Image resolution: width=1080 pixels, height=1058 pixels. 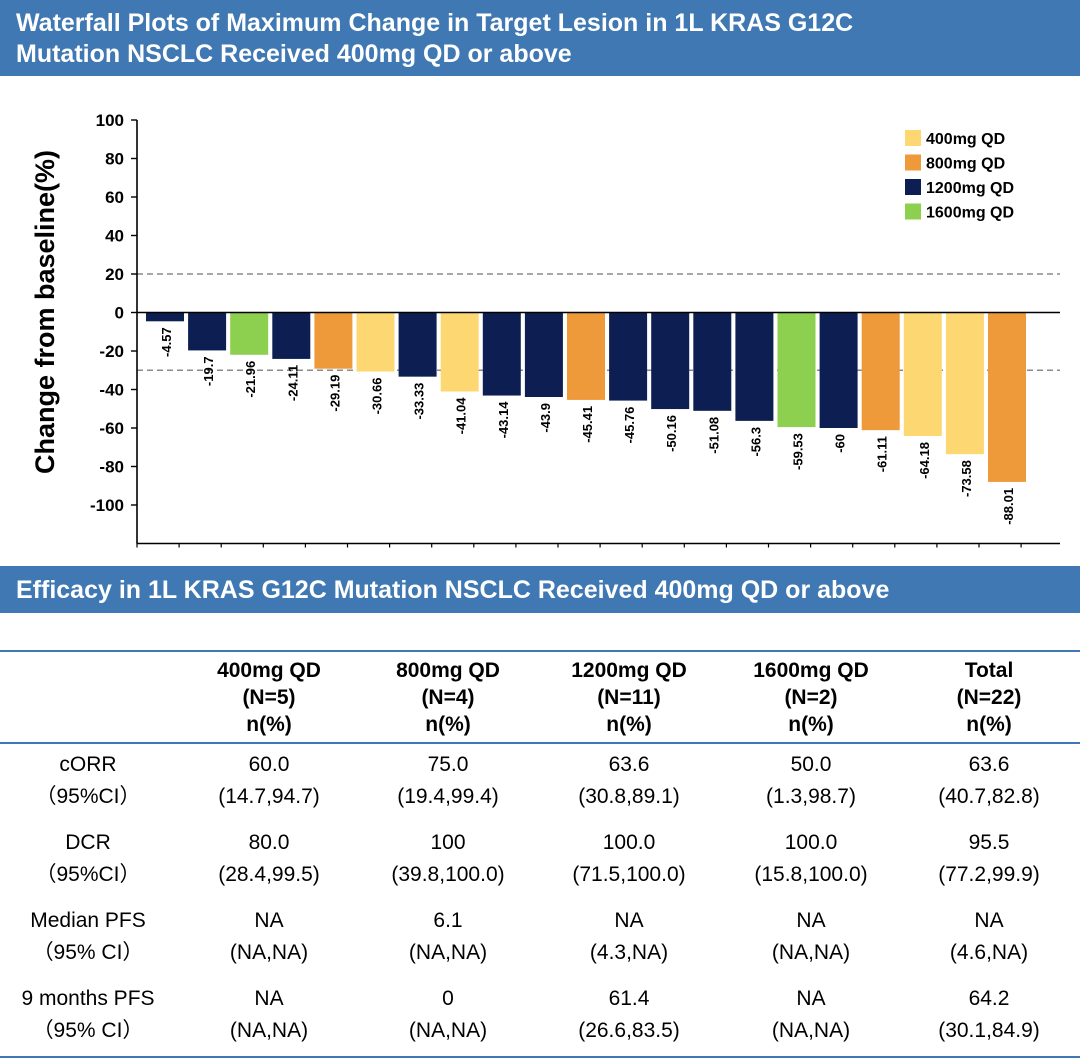 I want to click on data-label: -24.11, so click(x=292, y=383).